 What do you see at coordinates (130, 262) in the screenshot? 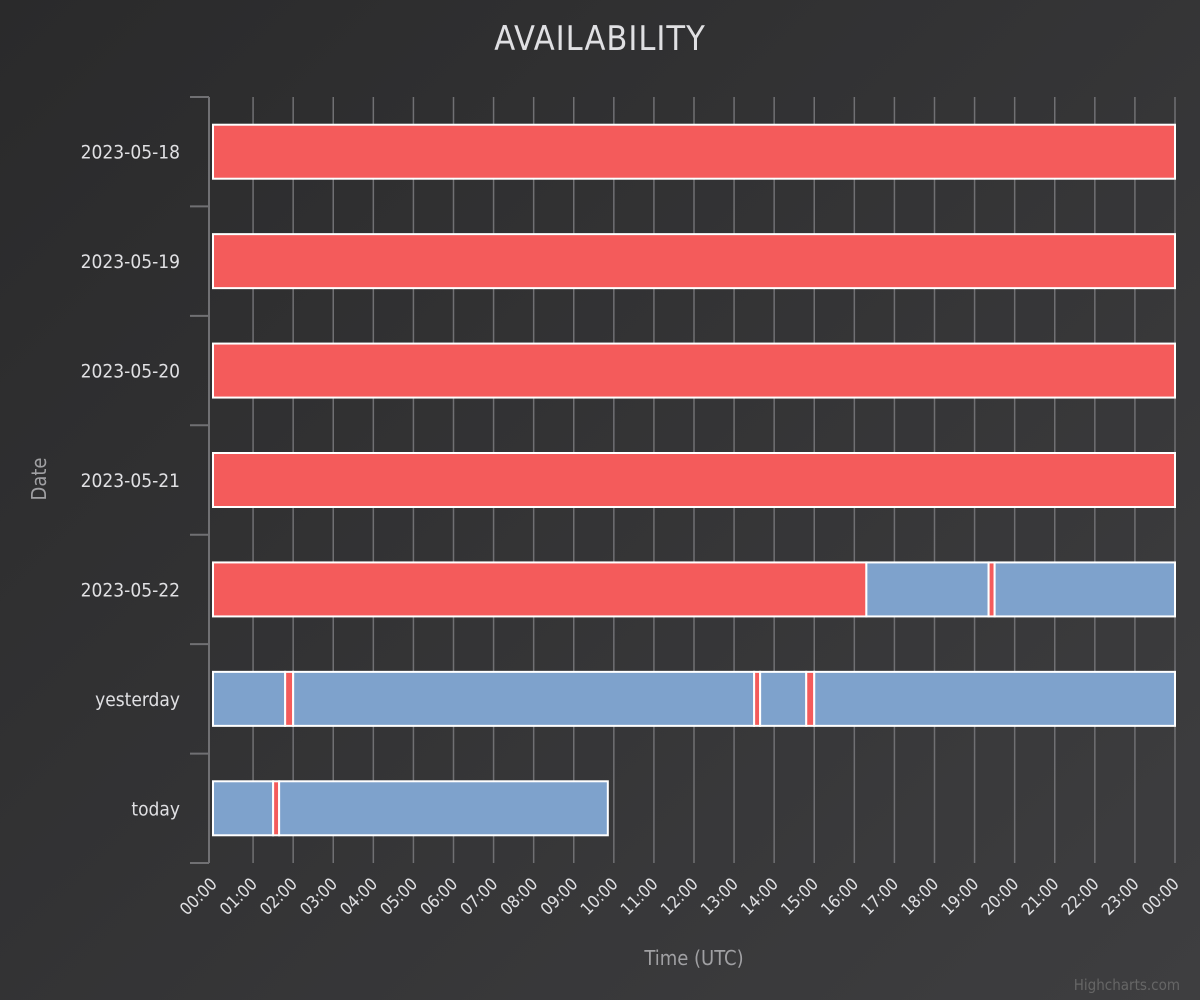
I see `y-category-label: 2023-05-19` at bounding box center [130, 262].